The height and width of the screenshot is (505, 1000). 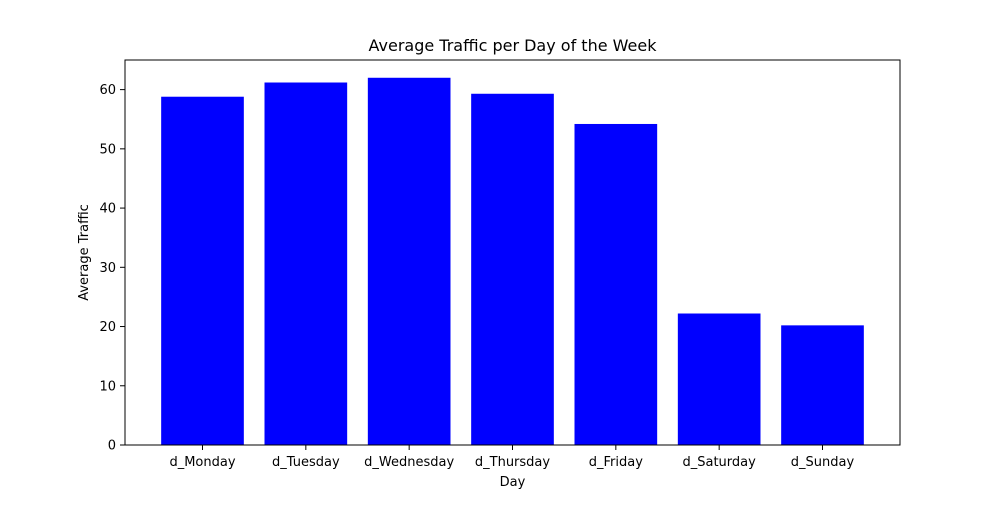 I want to click on y-tick-label: 60, so click(x=107, y=90).